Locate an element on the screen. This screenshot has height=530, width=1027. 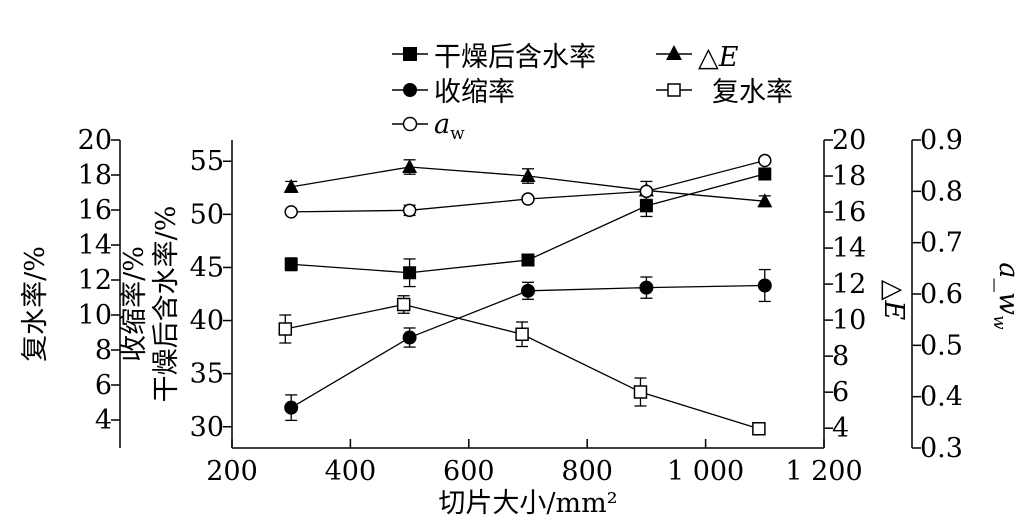
left_outer-tick-label: 20 is located at coordinates (95, 140).